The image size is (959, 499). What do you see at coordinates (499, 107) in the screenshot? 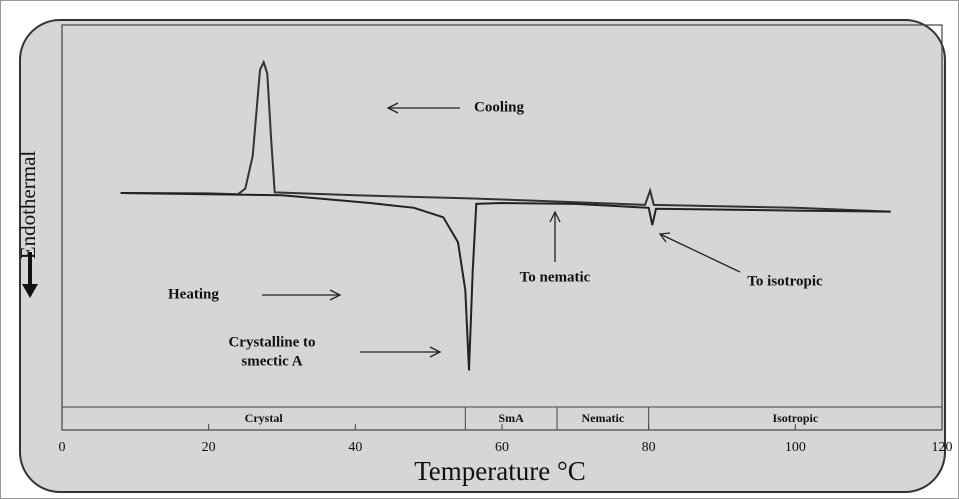
I see `cooling-label: Cooling` at bounding box center [499, 107].